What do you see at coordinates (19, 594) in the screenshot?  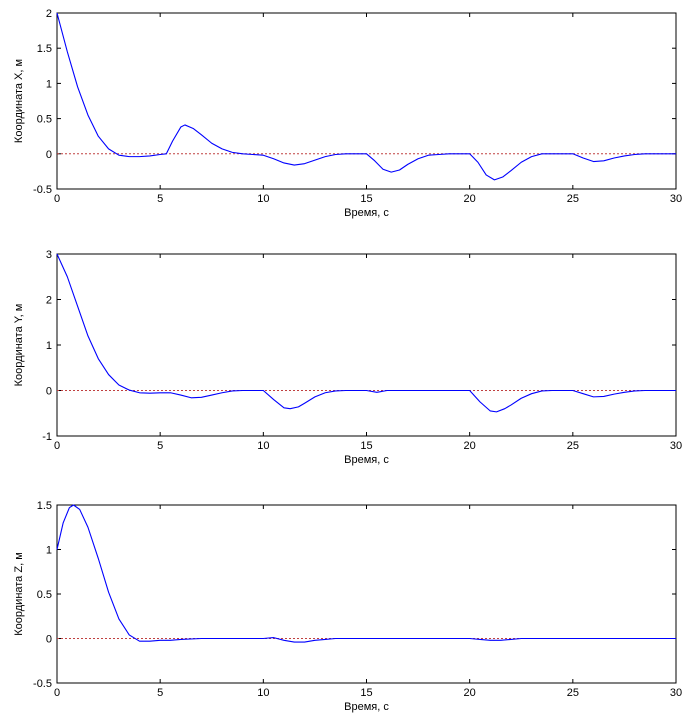 I see `y-axis-label: Координата Z, м` at bounding box center [19, 594].